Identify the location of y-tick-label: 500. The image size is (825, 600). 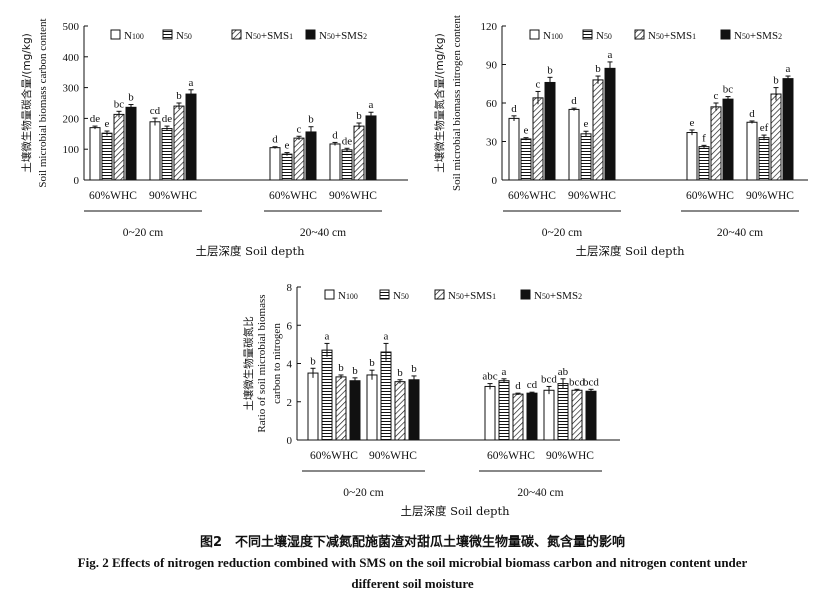
(71, 27).